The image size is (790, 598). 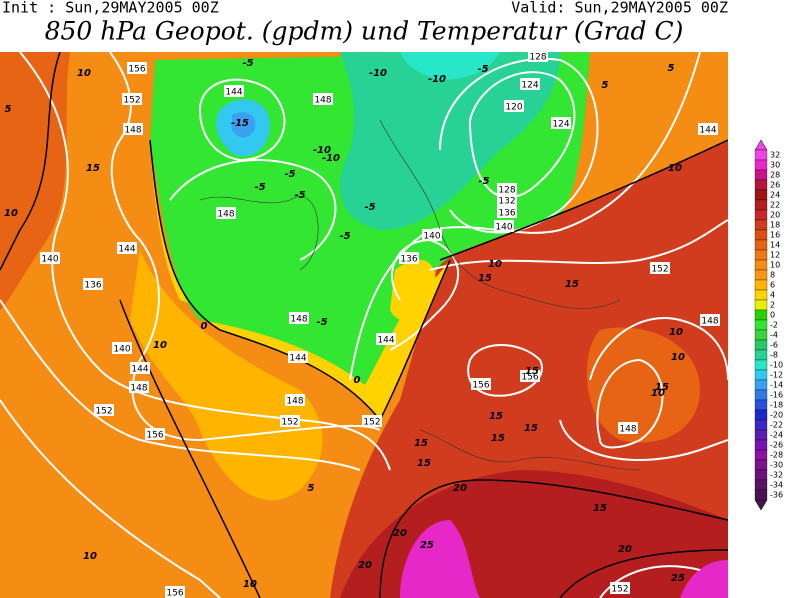 What do you see at coordinates (775, 225) in the screenshot?
I see `colorbar-label: 18` at bounding box center [775, 225].